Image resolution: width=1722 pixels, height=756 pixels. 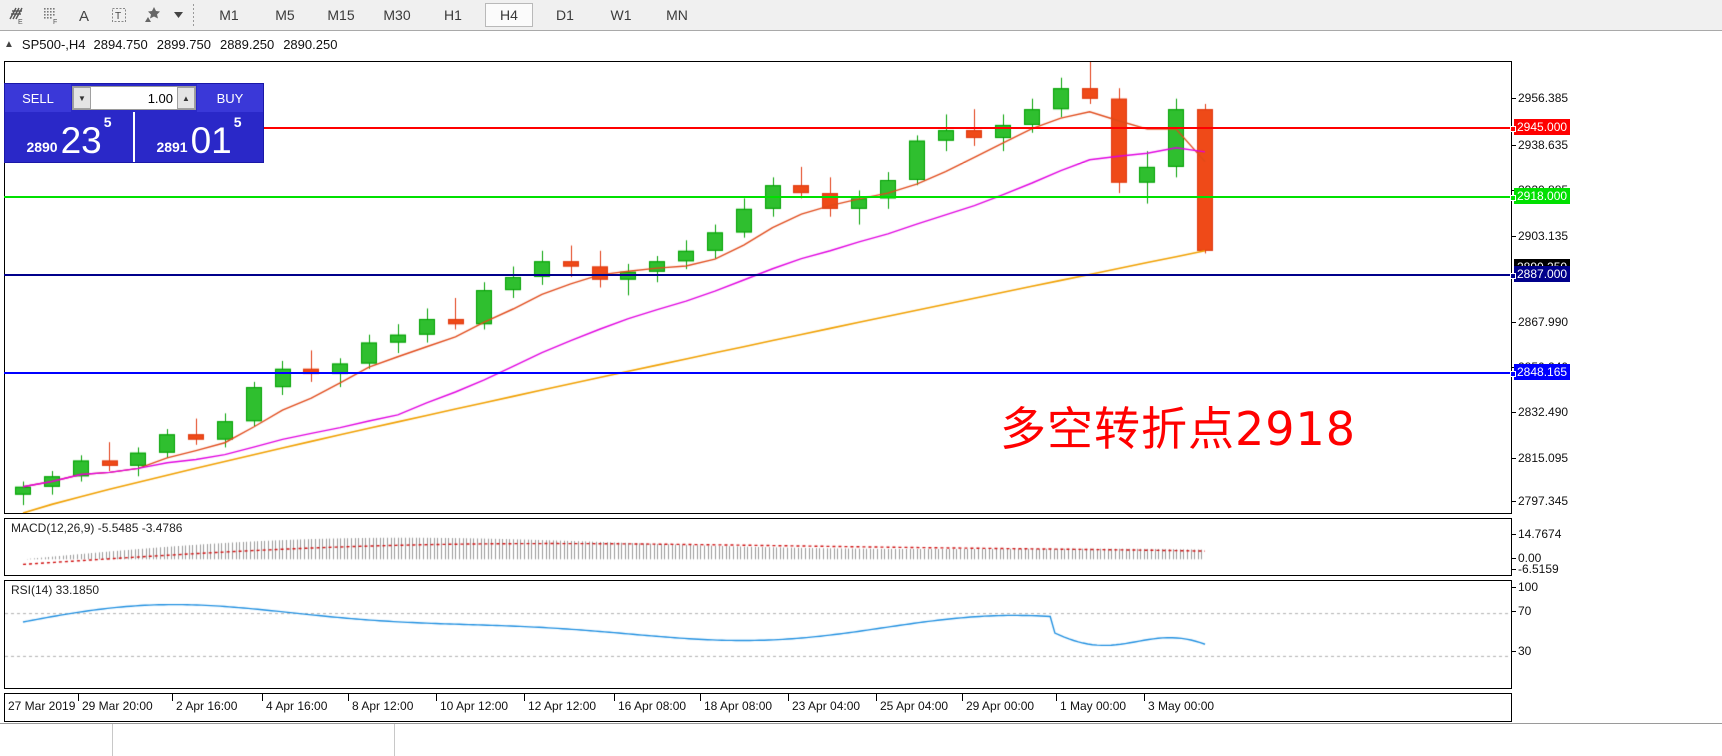 I want to click on main-toolbar: E F A T M1 M5 M15 M30 H1 H4 D1, so click(x=861, y=15).